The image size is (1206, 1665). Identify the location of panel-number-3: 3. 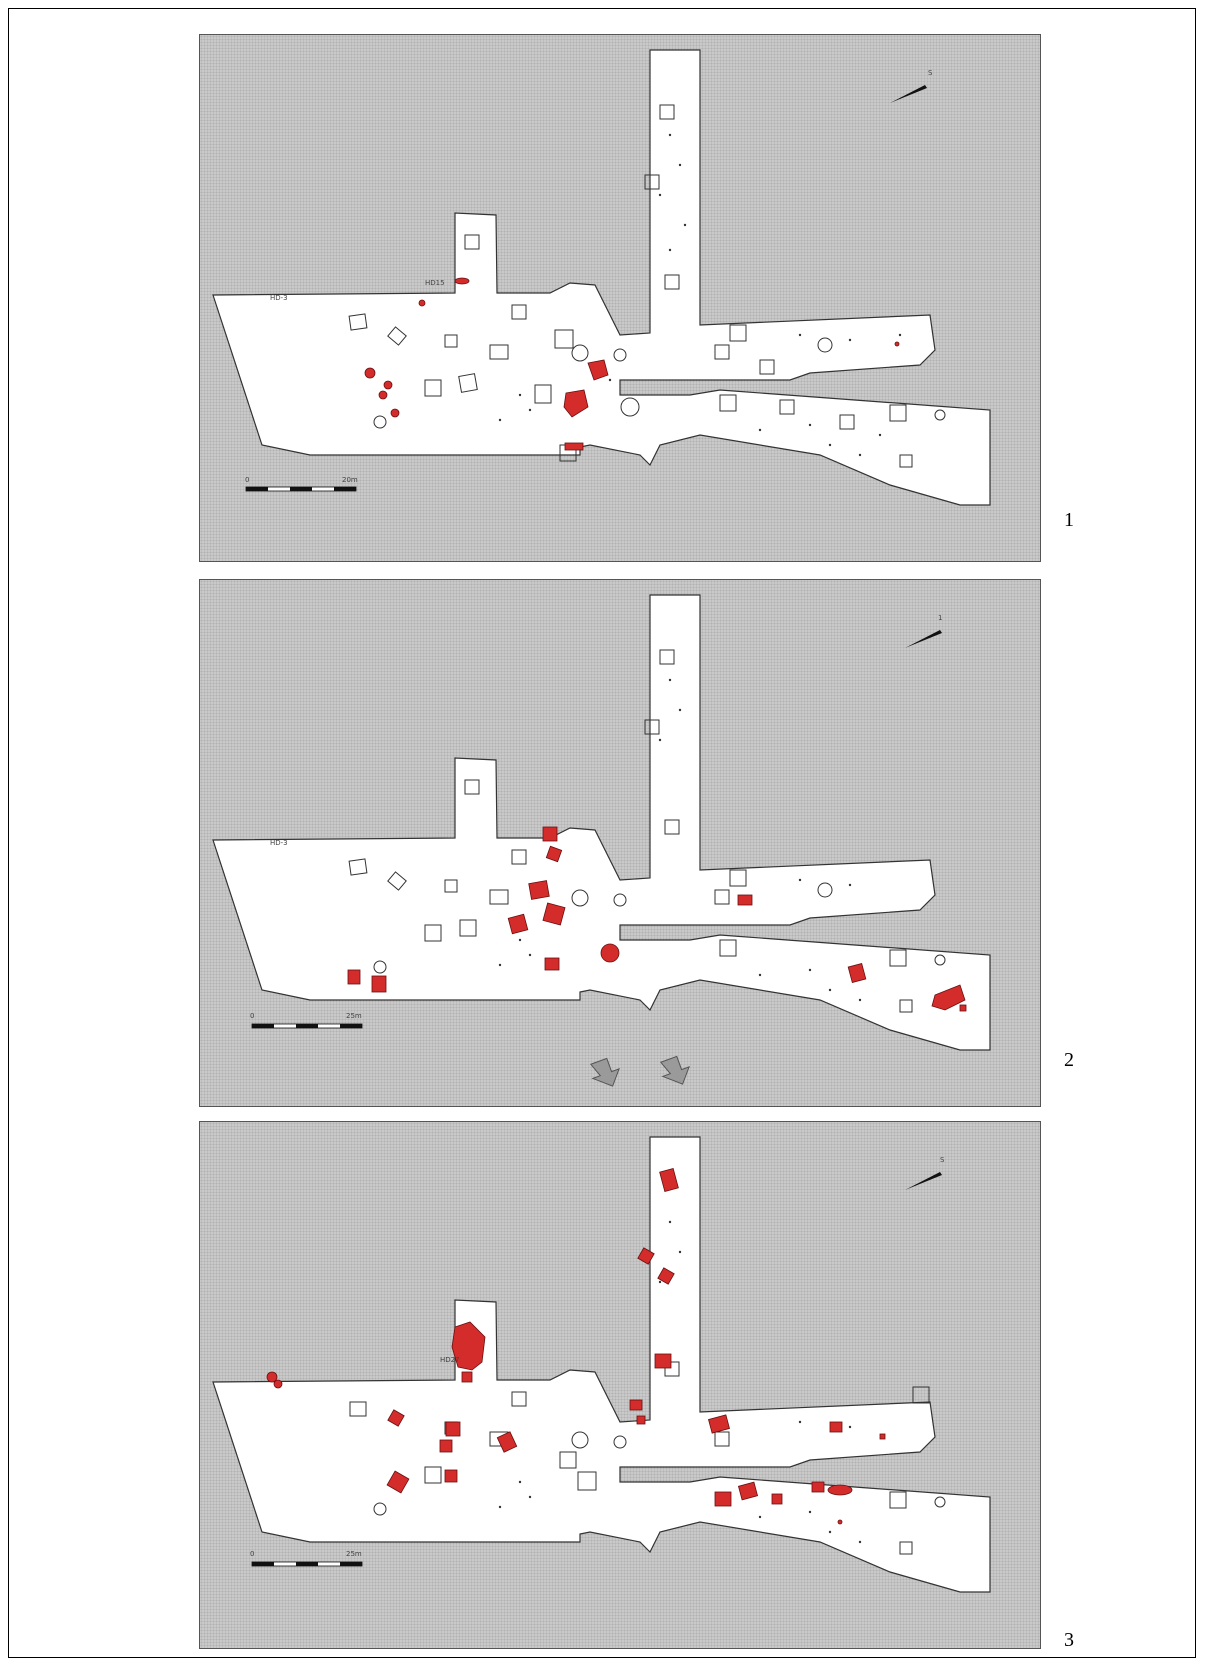
(1069, 1640).